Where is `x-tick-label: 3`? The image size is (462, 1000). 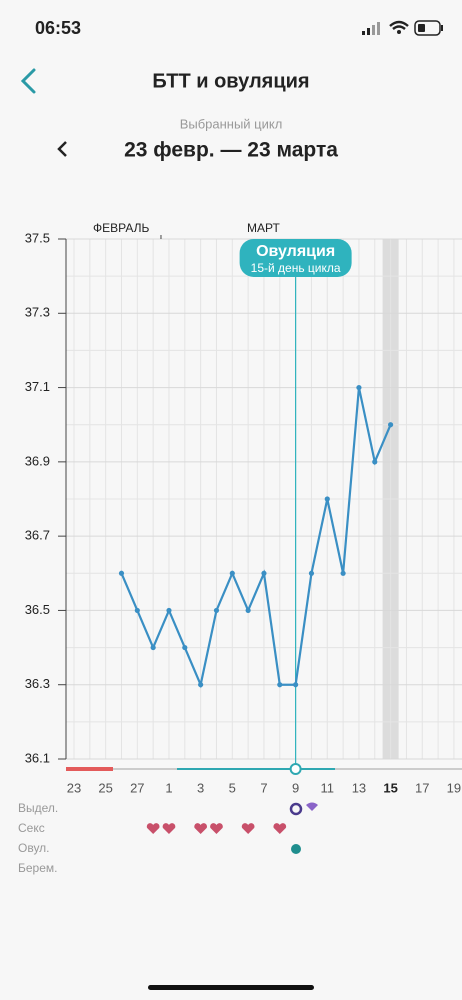 x-tick-label: 3 is located at coordinates (200, 787).